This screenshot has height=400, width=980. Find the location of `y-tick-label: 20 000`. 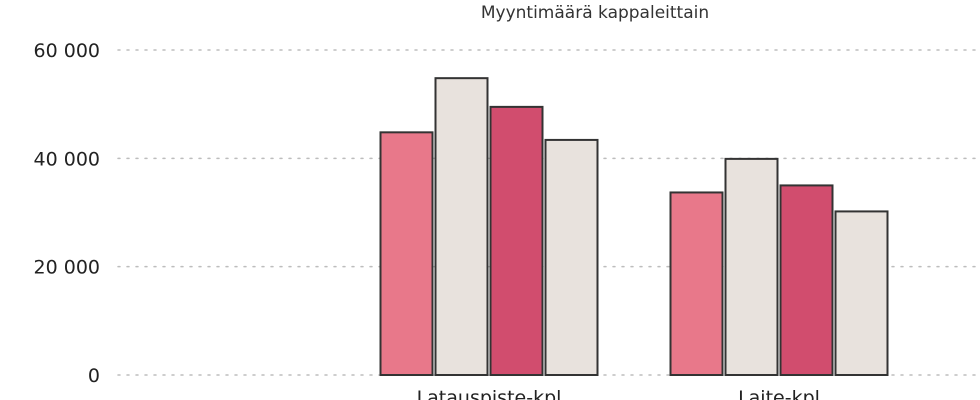

y-tick-label: 20 000 is located at coordinates (67, 268).